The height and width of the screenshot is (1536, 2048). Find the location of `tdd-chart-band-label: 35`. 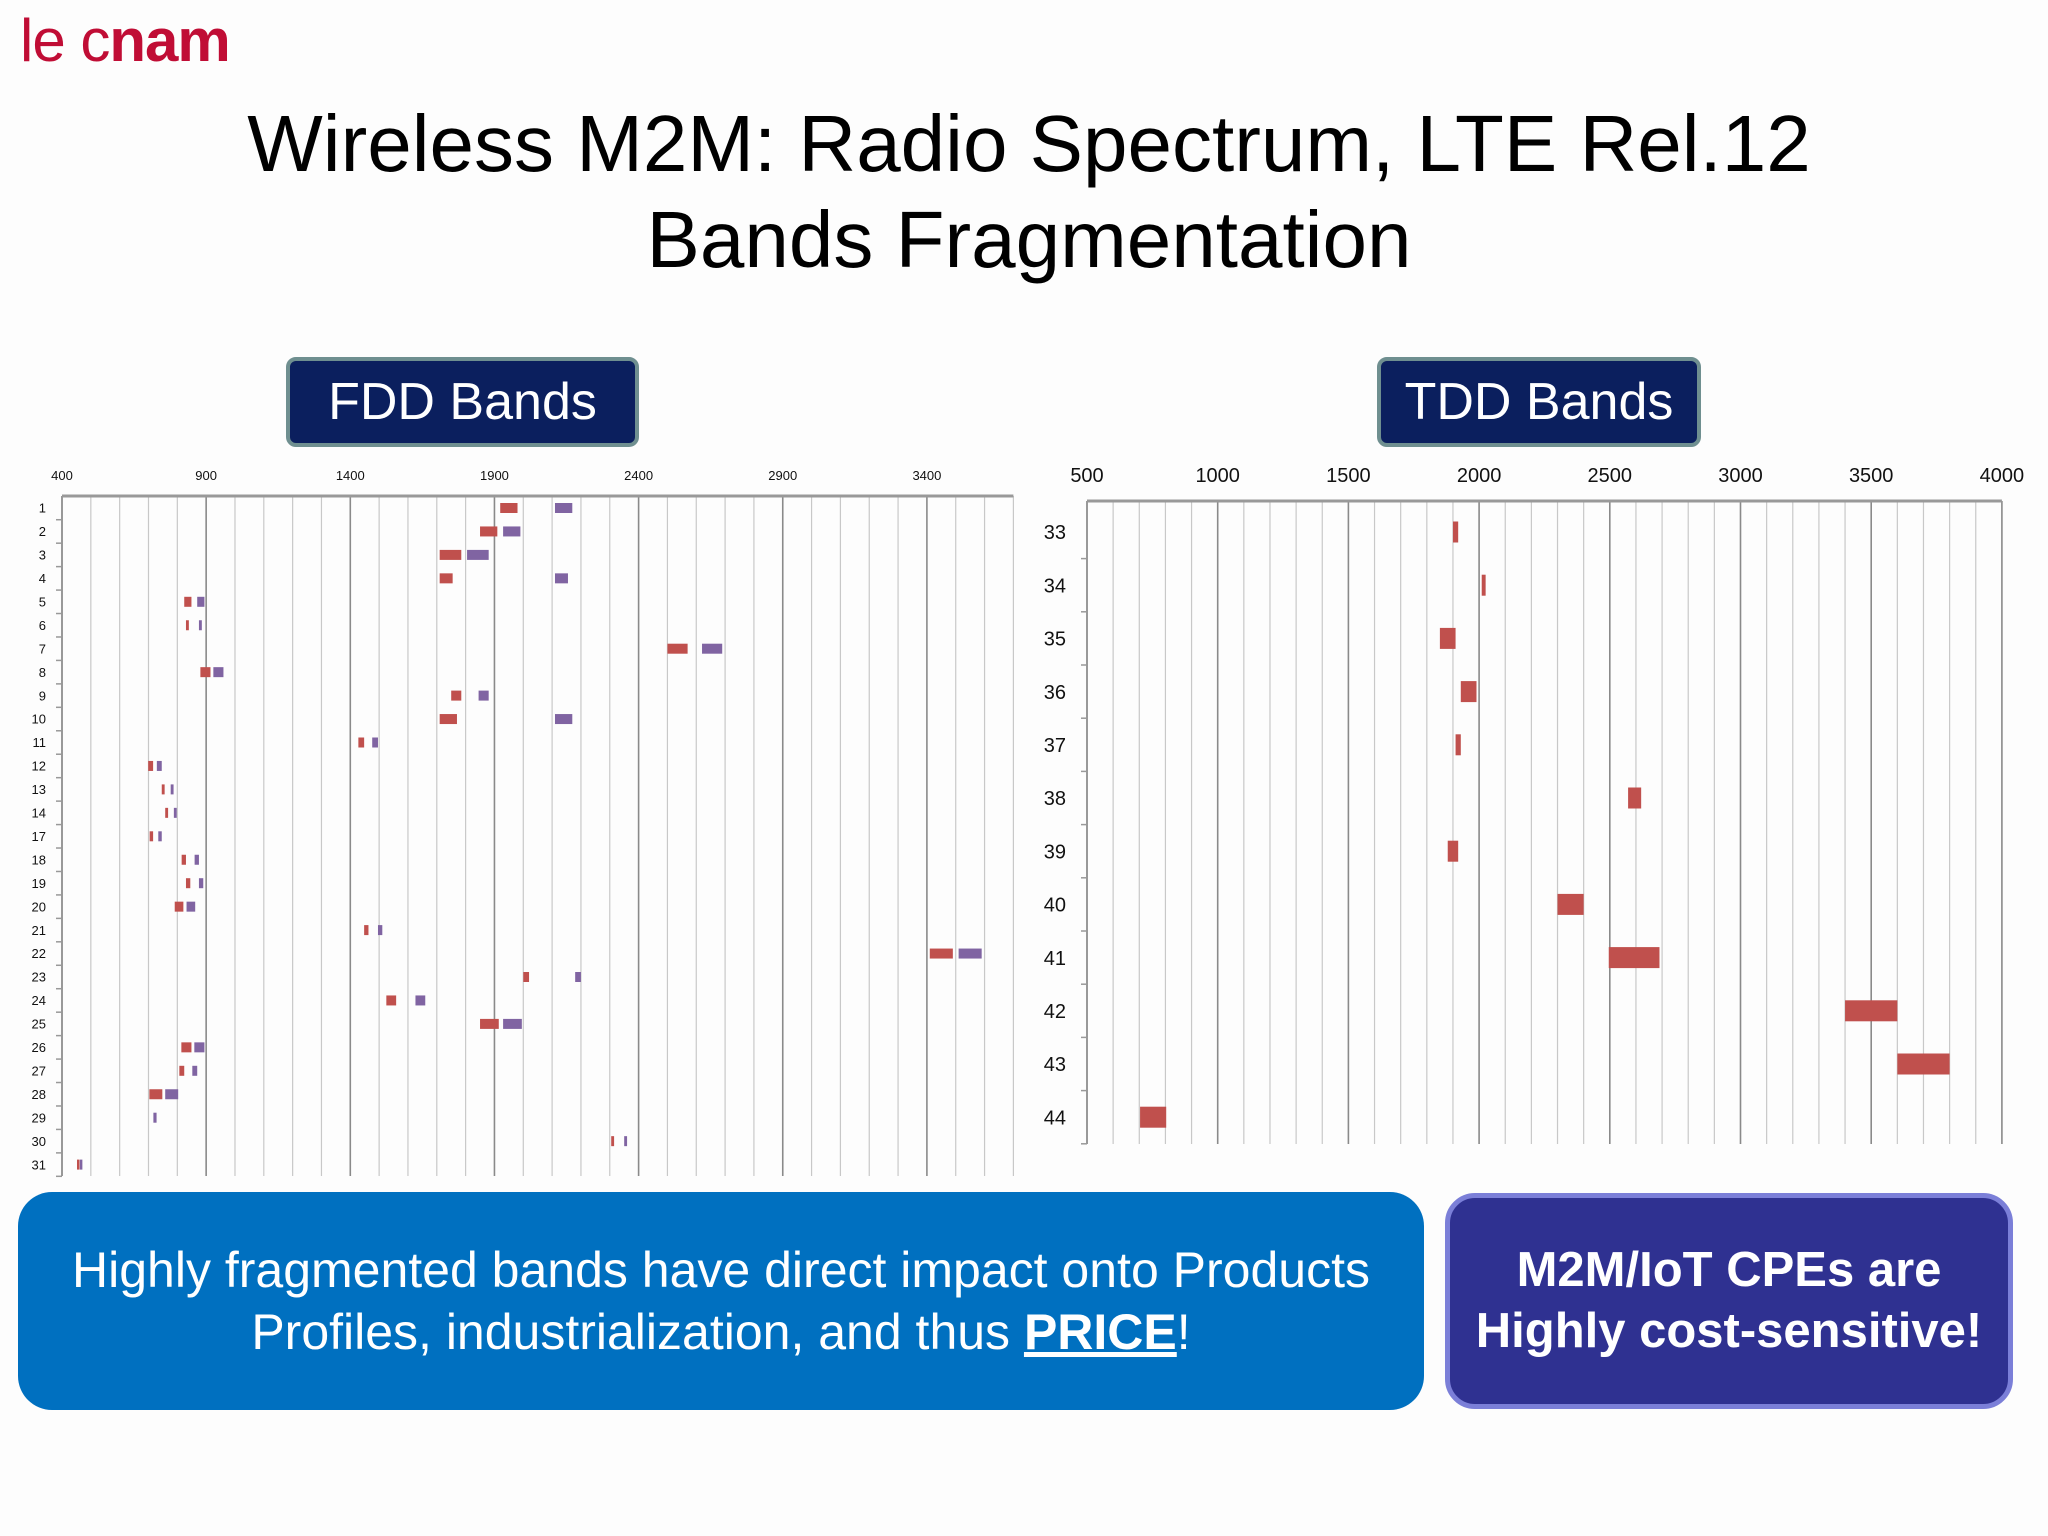

tdd-chart-band-label: 35 is located at coordinates (1055, 640).